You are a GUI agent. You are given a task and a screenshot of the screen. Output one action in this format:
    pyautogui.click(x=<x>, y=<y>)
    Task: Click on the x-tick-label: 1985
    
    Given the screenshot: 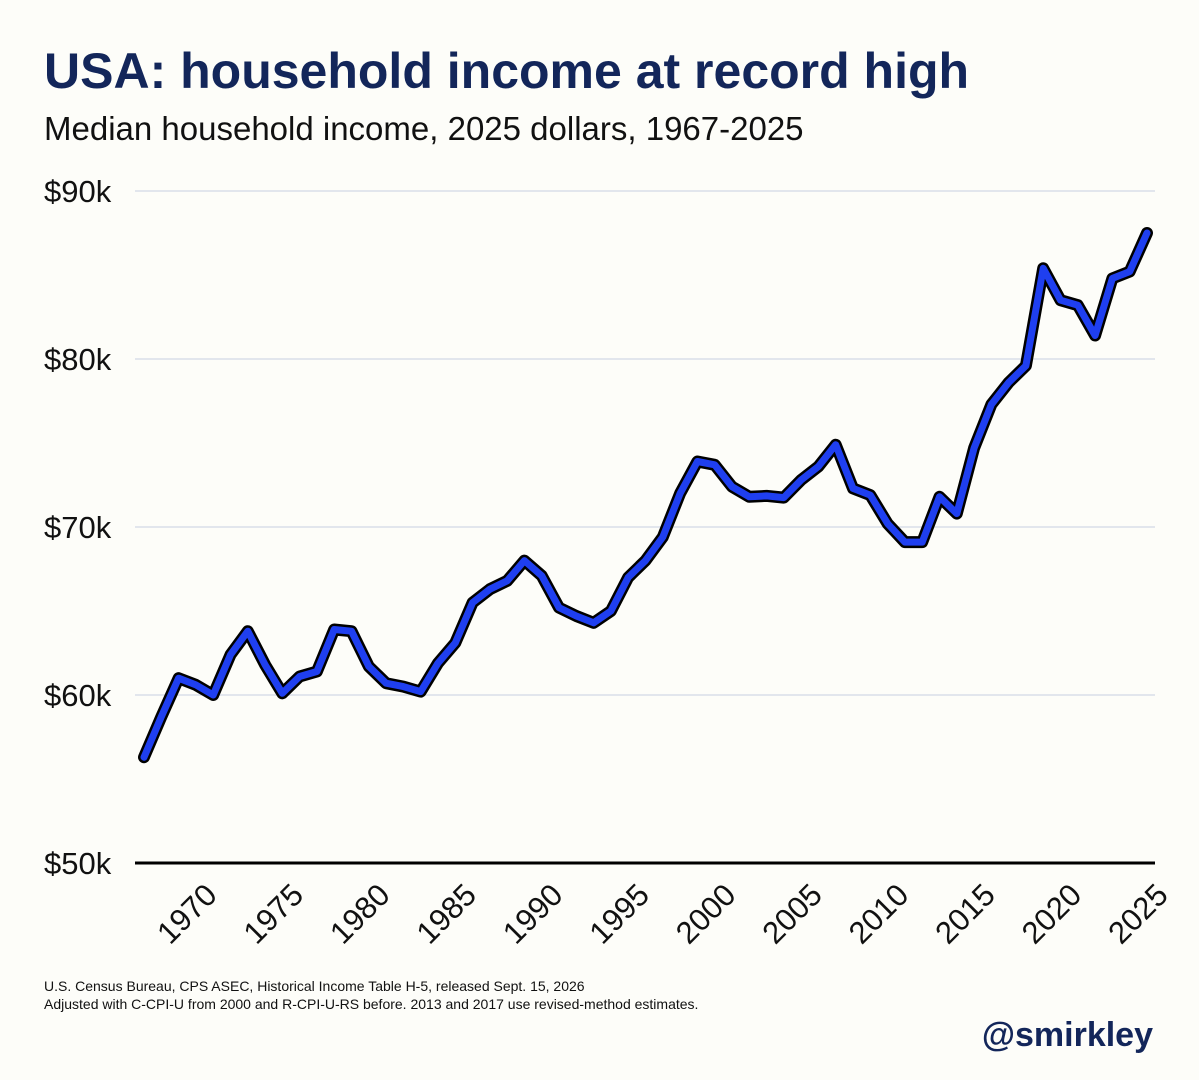 What is the action you would take?
    pyautogui.click(x=447, y=914)
    